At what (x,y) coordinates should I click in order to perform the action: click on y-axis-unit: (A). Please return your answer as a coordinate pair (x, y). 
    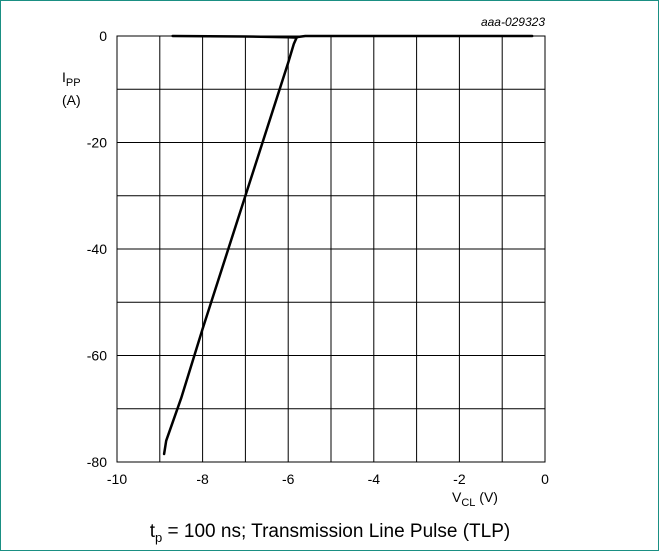
    Looking at the image, I should click on (71, 100).